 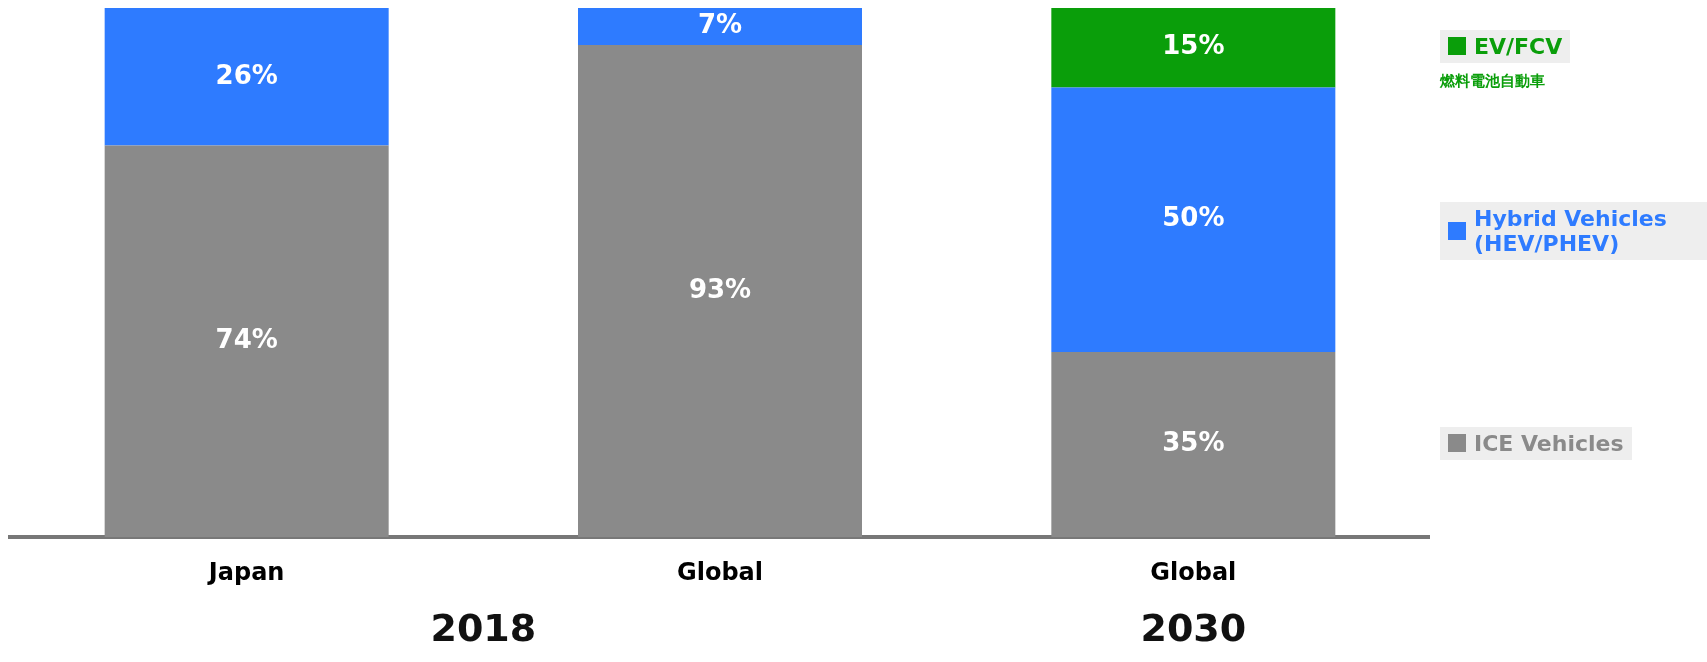 I want to click on data-label: 50%, so click(x=1193, y=217).